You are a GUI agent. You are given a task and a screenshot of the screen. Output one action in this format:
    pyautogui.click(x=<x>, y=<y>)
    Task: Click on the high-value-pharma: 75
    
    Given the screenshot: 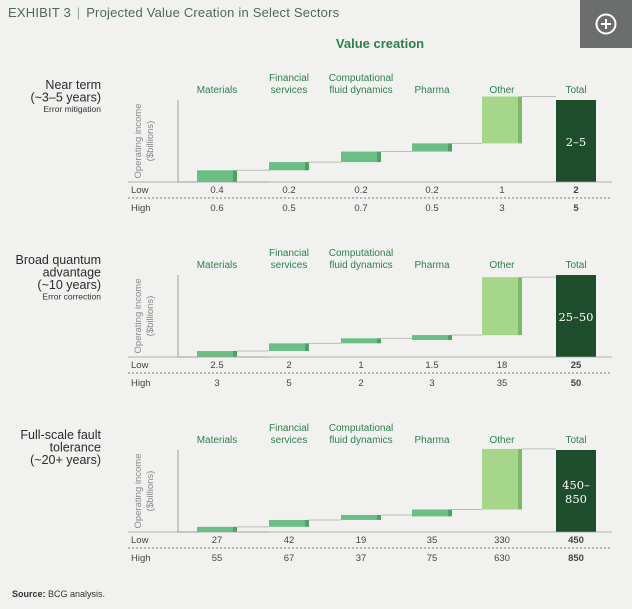 What is the action you would take?
    pyautogui.click(x=432, y=558)
    